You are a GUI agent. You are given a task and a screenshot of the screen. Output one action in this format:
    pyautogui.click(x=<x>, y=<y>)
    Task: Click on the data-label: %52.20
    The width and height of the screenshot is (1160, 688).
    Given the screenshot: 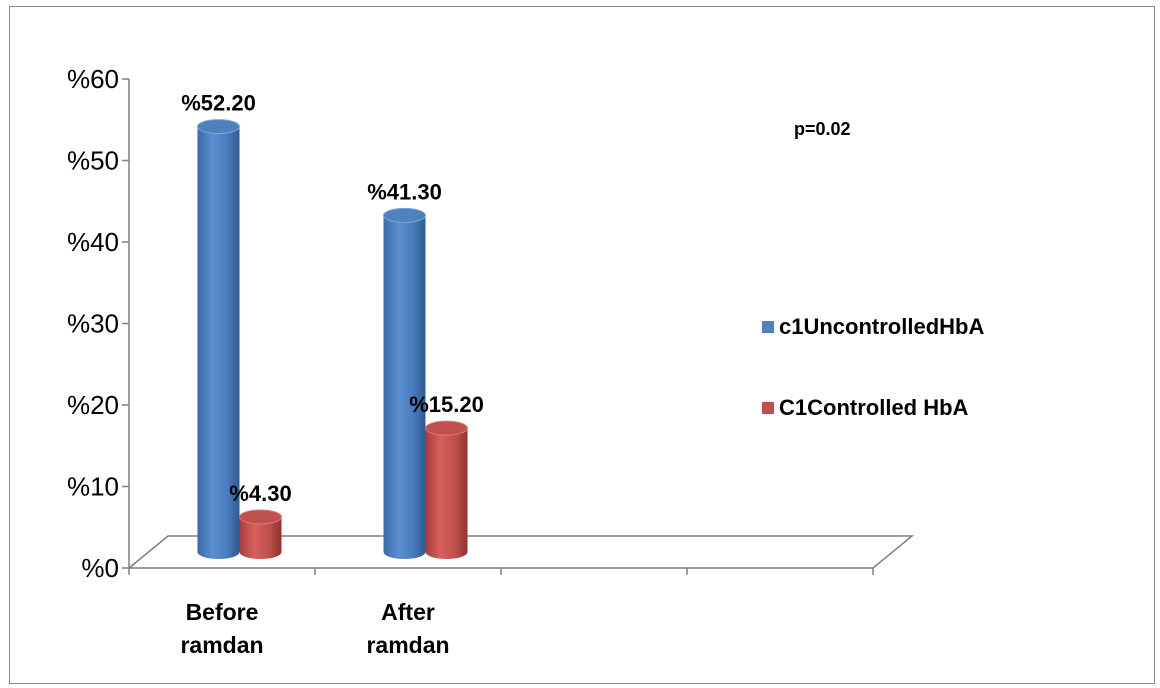 What is the action you would take?
    pyautogui.click(x=218, y=103)
    